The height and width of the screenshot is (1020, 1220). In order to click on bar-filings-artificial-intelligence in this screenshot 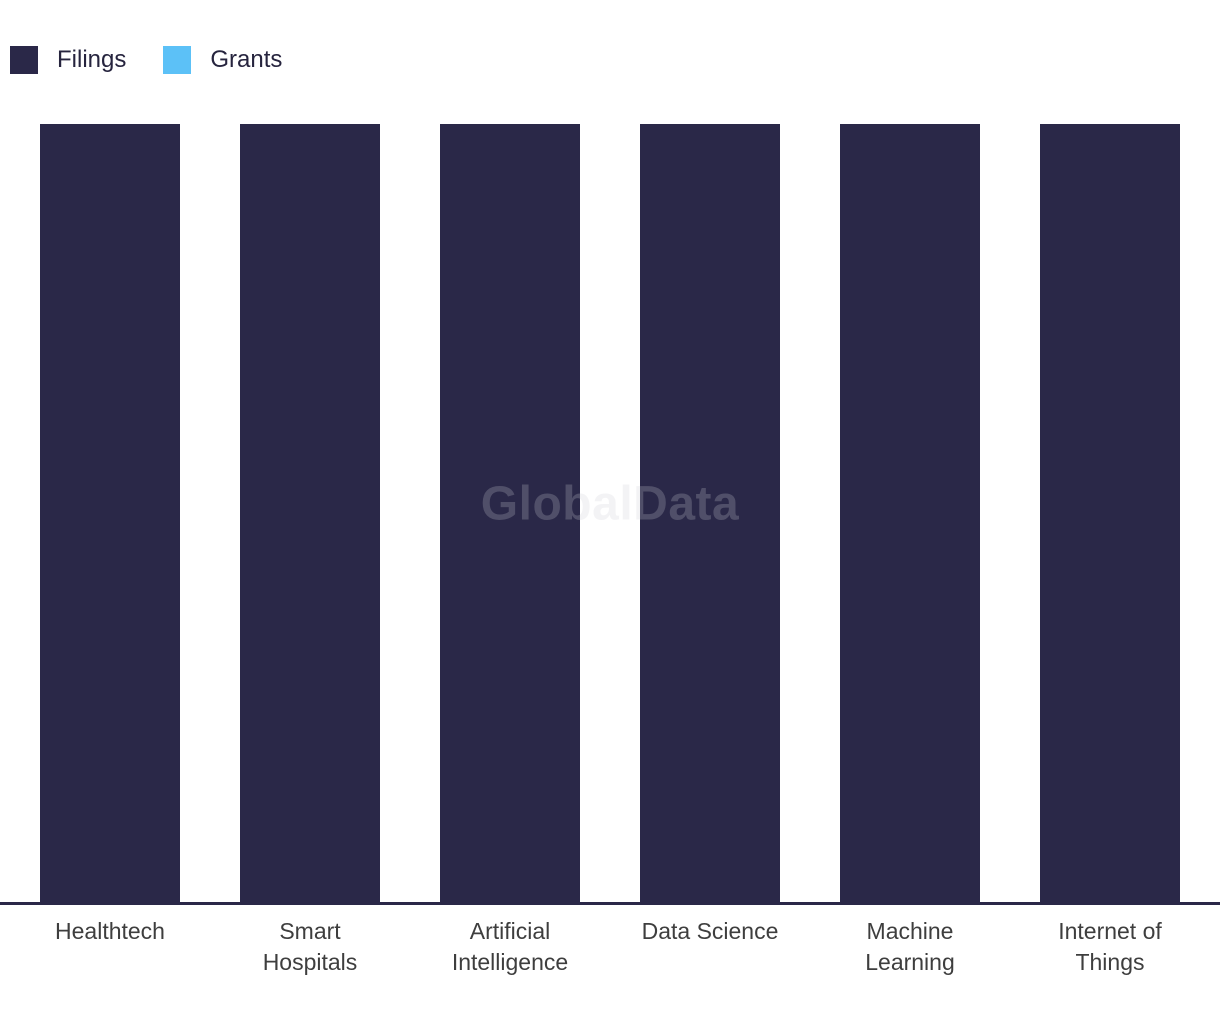, I will do `click(510, 513)`.